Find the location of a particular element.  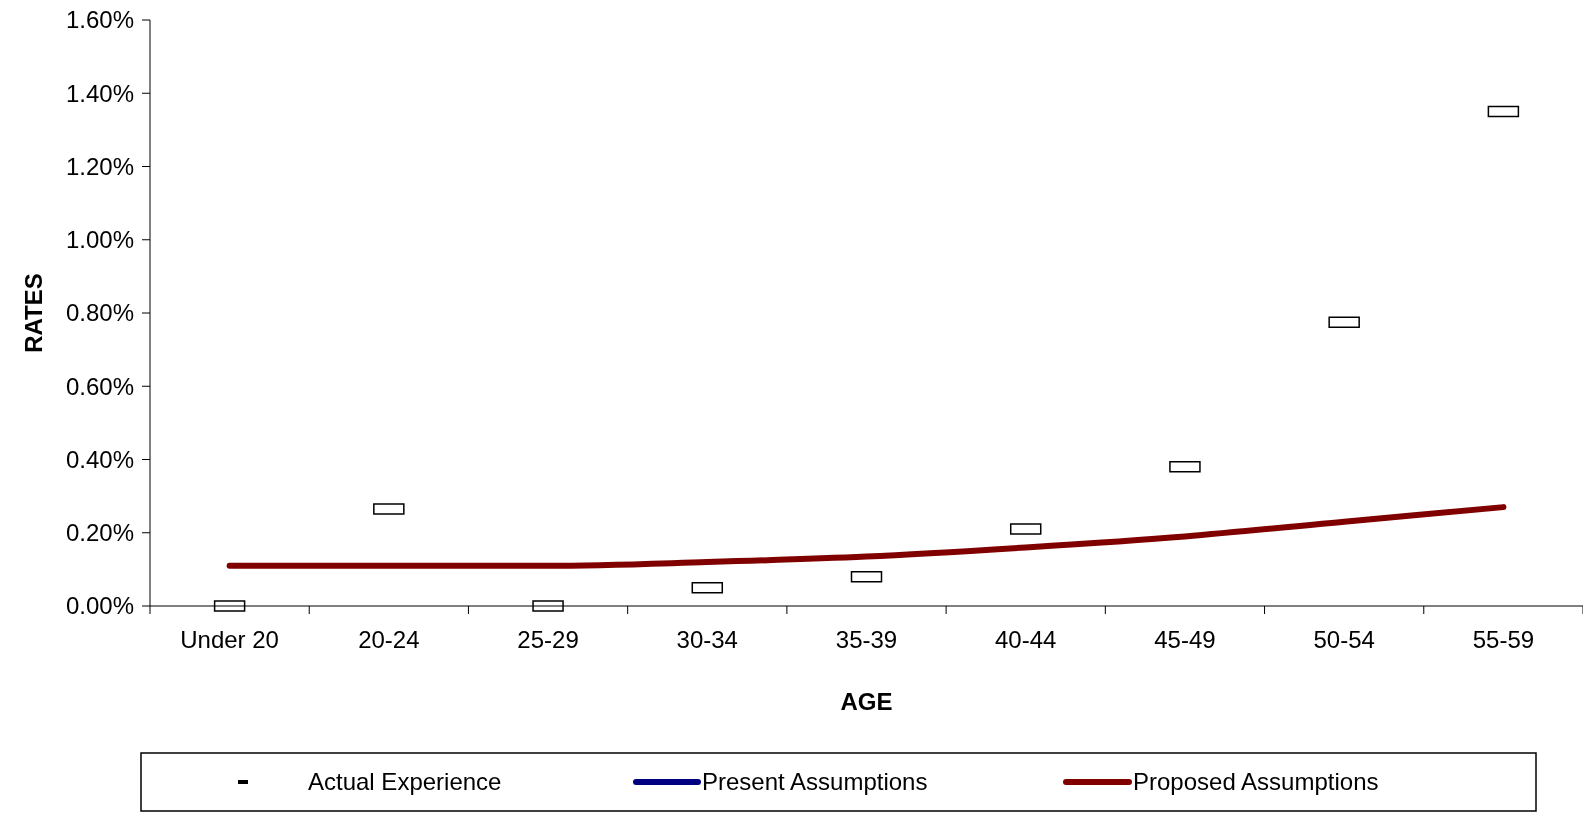

text: Actual Experience is located at coordinates (405, 782).